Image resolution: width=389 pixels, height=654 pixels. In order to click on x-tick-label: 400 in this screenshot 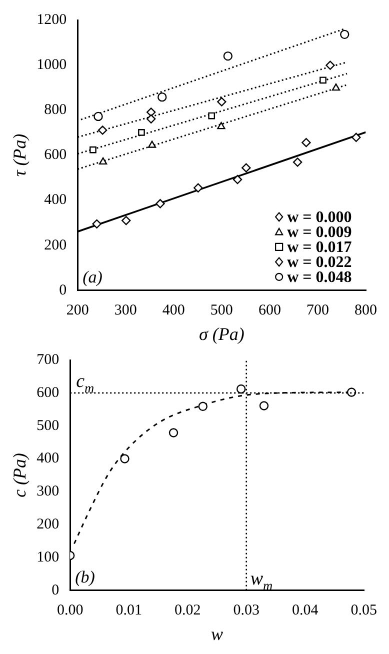, I will do `click(173, 310)`.